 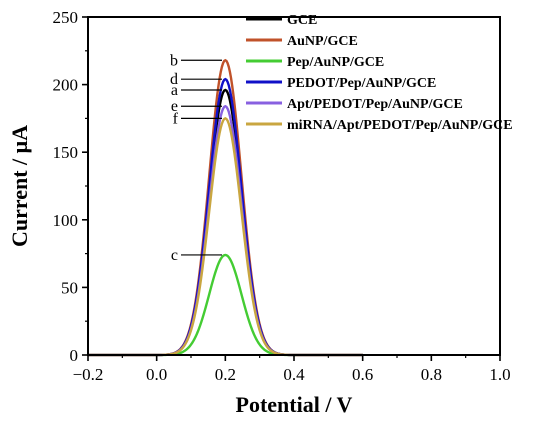 What do you see at coordinates (66, 152) in the screenshot?
I see `y-tick-label: 150` at bounding box center [66, 152].